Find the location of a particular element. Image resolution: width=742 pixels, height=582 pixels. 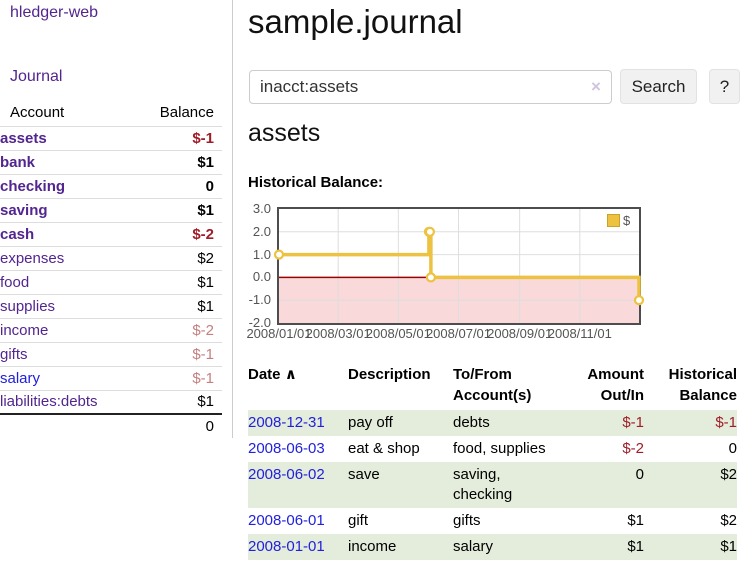

accounts-total-value: 0 is located at coordinates (180, 425).